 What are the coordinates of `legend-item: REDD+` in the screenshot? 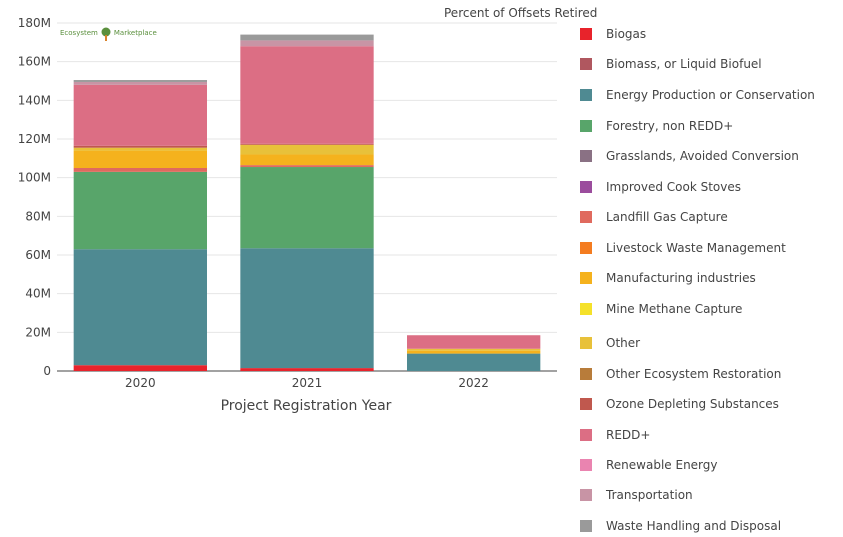 It's located at (615, 435).